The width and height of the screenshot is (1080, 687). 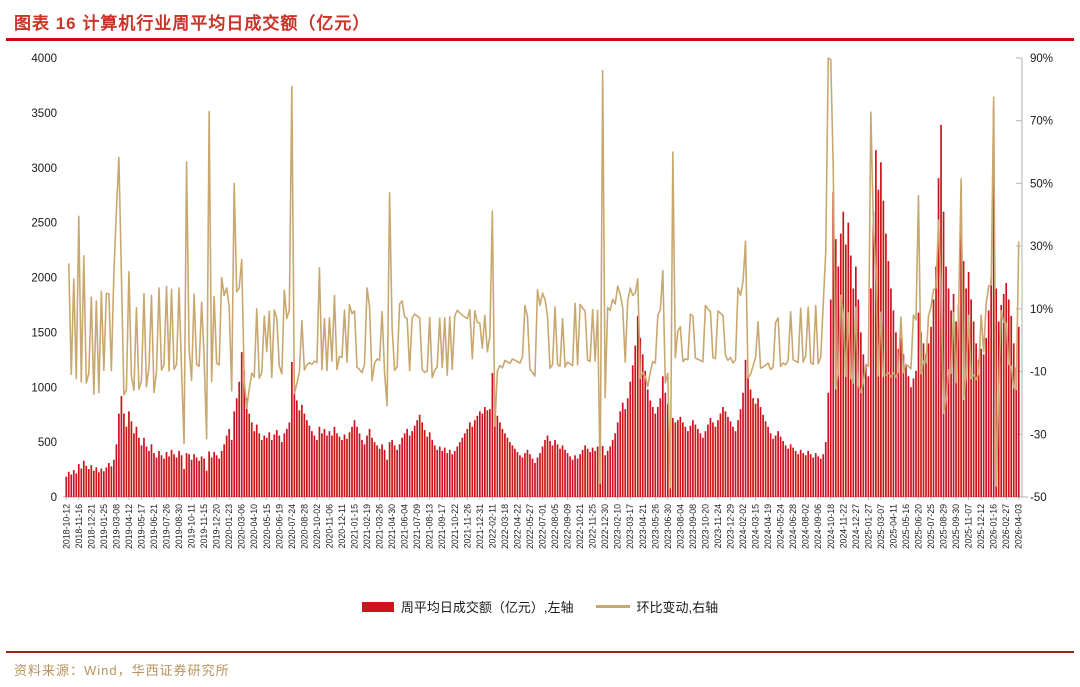 What do you see at coordinates (192, 526) in the screenshot?
I see `svg-text: 2019-10-11` at bounding box center [192, 526].